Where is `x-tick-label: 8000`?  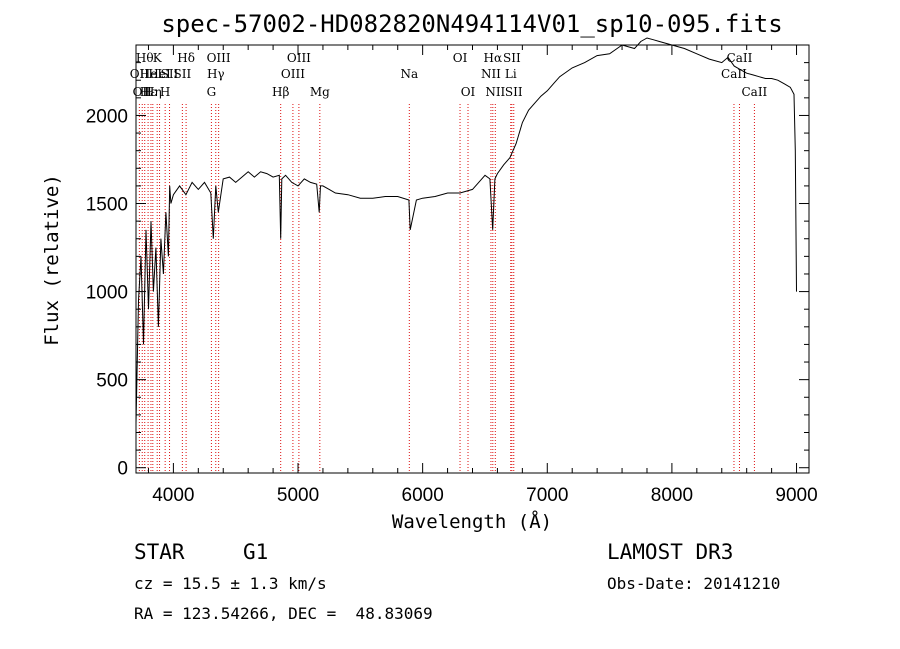 x-tick-label: 8000 is located at coordinates (672, 495).